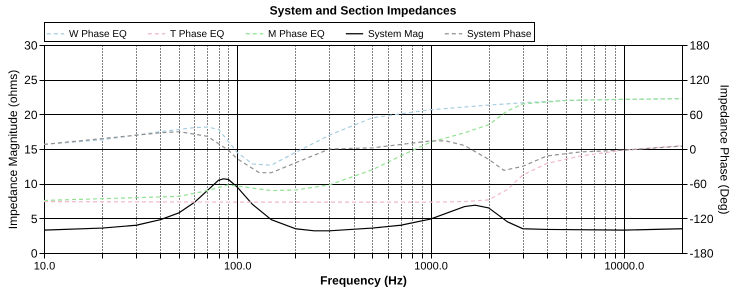 The image size is (737, 290). What do you see at coordinates (34, 219) in the screenshot?
I see `y-tick-label: 5` at bounding box center [34, 219].